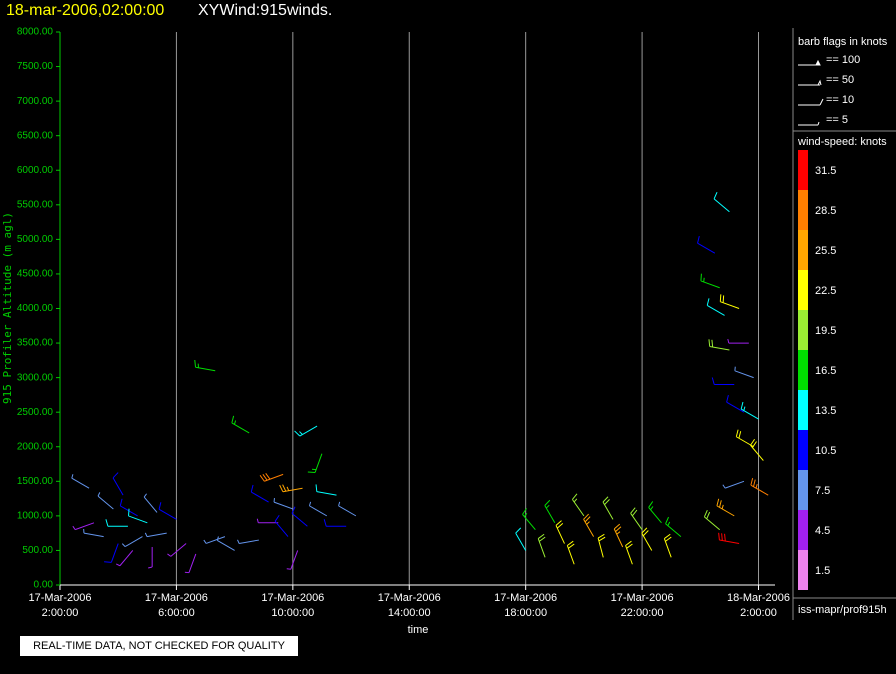  Describe the element at coordinates (842, 142) in the screenshot. I see `colorbar-title: wind-speed: knots` at that location.